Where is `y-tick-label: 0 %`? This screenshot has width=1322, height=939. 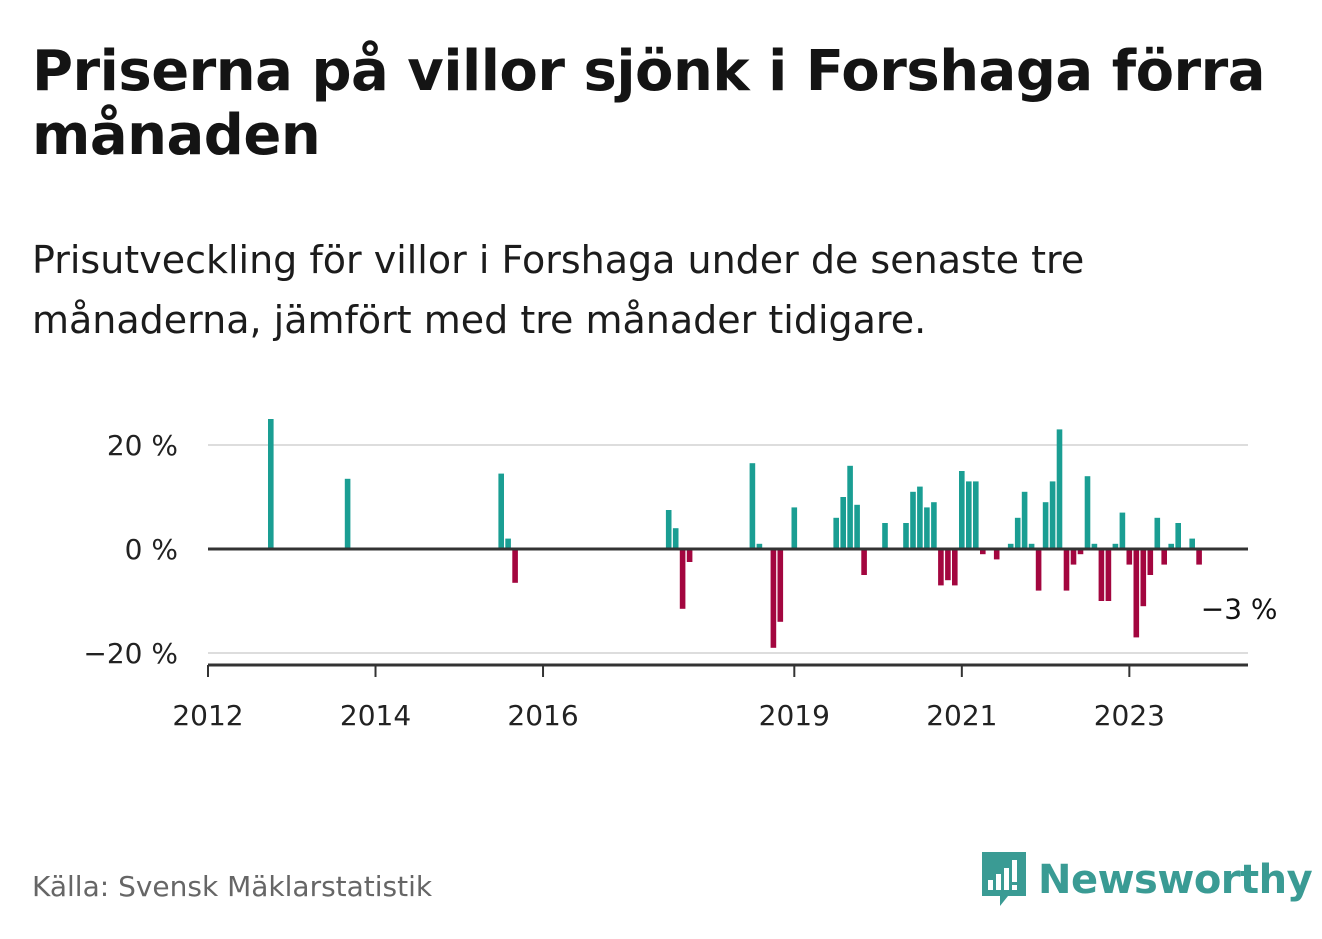 y-tick-label: 0 % is located at coordinates (151, 549).